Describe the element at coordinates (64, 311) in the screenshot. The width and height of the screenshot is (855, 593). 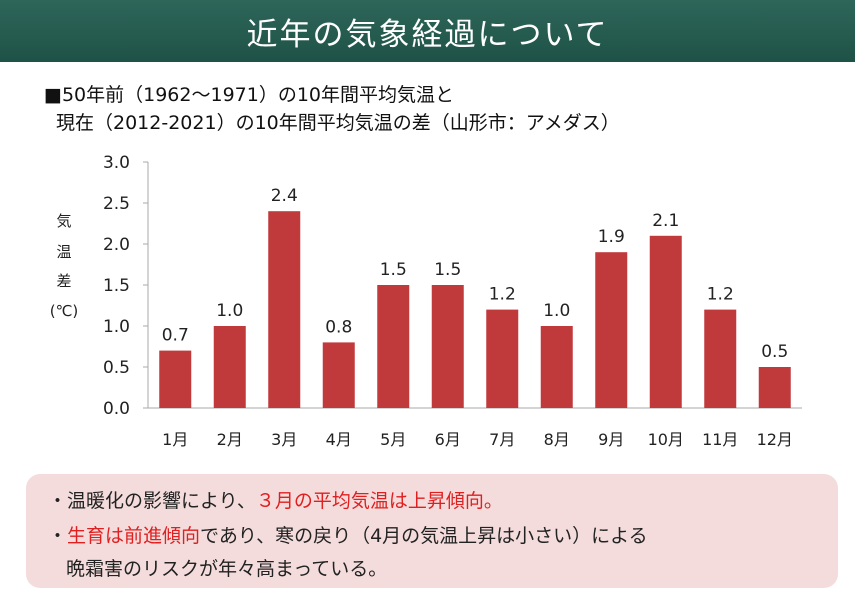
I see `y-axis-label-char: (℃)` at that location.